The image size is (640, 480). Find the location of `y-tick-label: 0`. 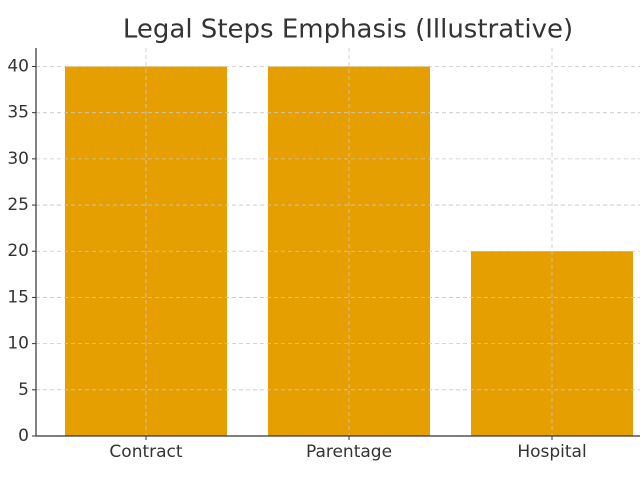

y-tick-label: 0 is located at coordinates (23, 436).